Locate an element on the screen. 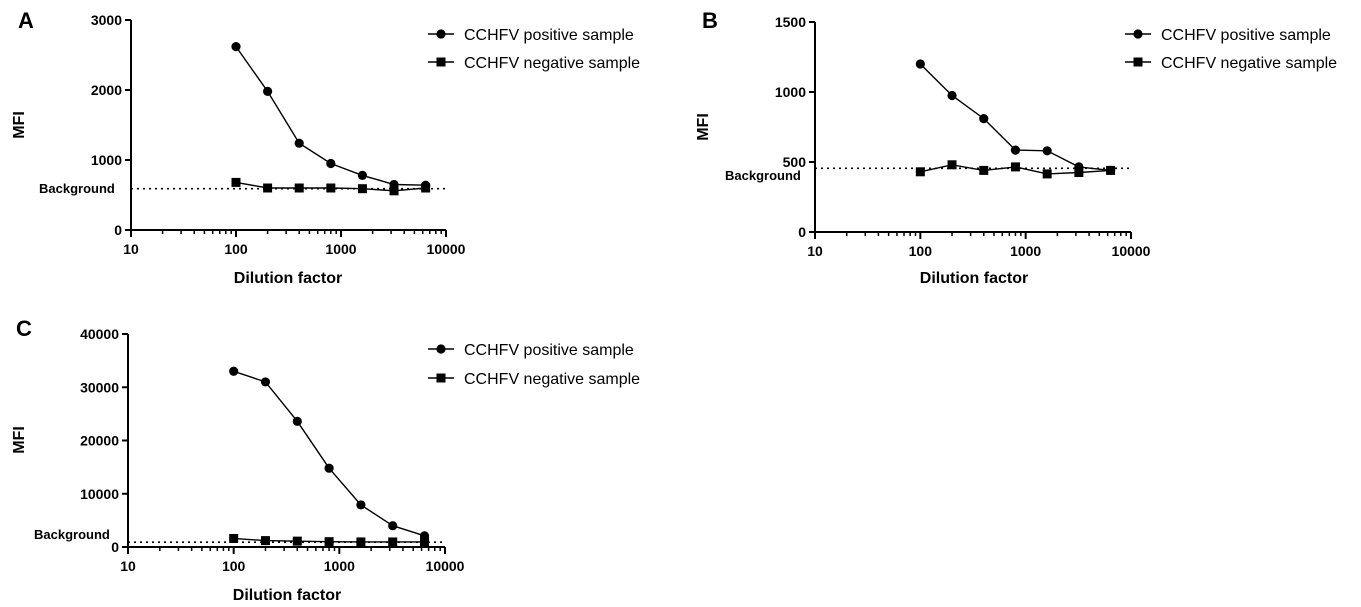 The height and width of the screenshot is (607, 1361). y-tick-label: 2000 is located at coordinates (106, 90).